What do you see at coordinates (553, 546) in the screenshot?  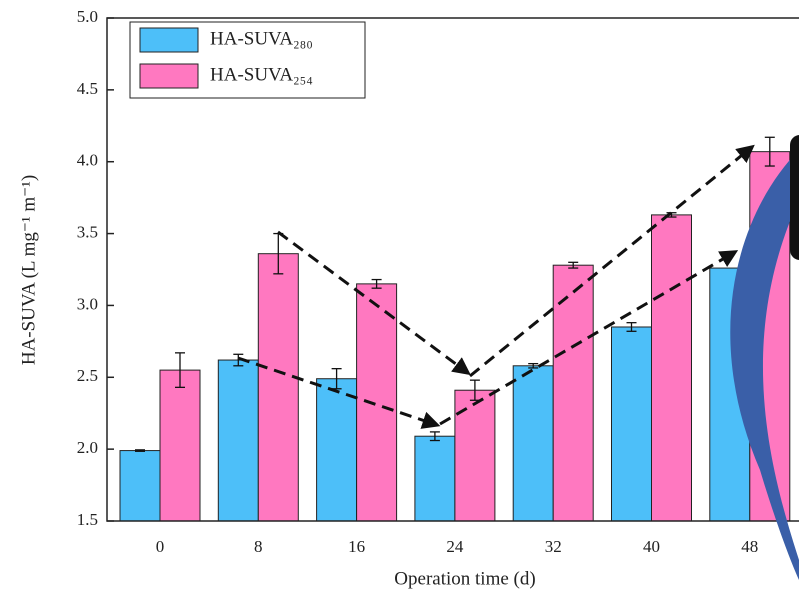 I see `x-tick-label: 32` at bounding box center [553, 546].